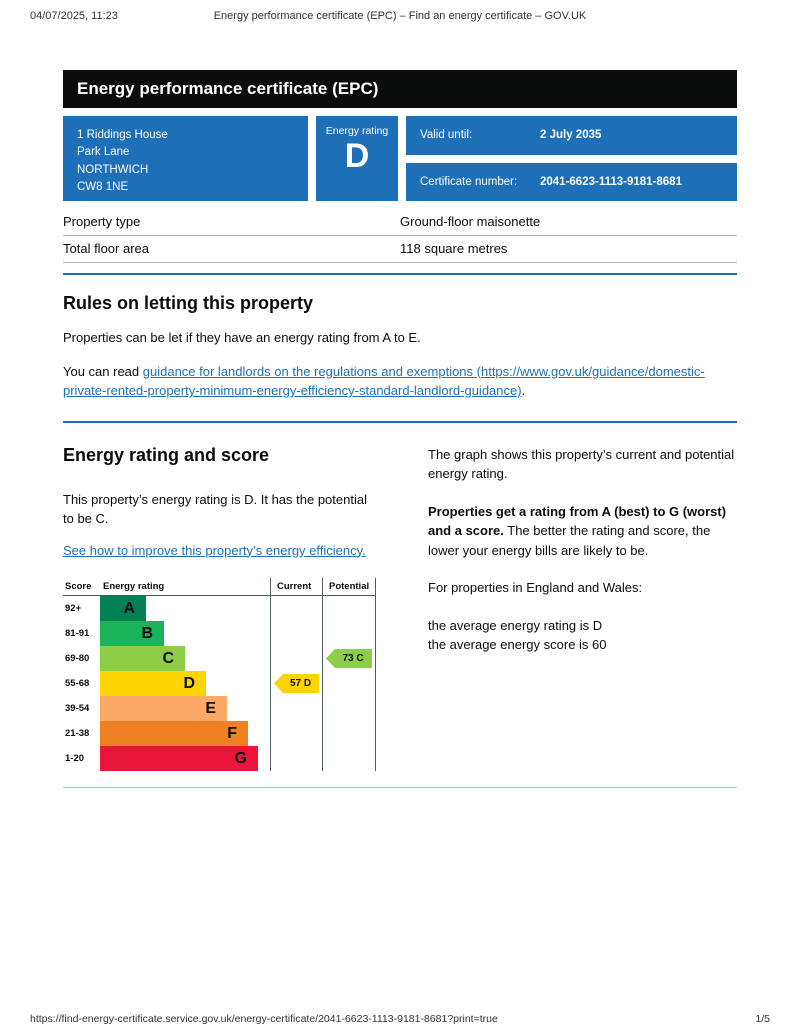 Image resolution: width=800 pixels, height=1033 pixels. I want to click on property-type-row: Property type Ground-floor maisonette, so click(400, 222).